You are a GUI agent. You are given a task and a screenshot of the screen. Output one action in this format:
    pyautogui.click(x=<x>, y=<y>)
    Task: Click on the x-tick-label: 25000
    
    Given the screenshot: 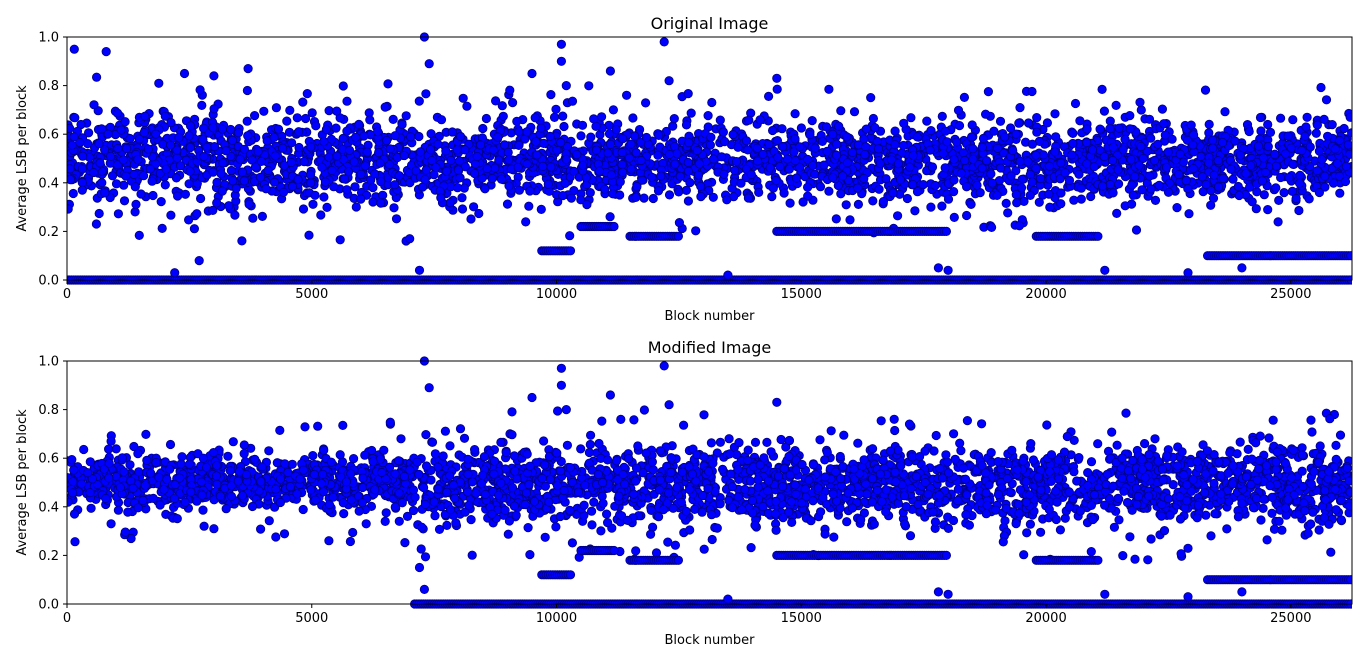 What is the action you would take?
    pyautogui.click(x=1290, y=294)
    